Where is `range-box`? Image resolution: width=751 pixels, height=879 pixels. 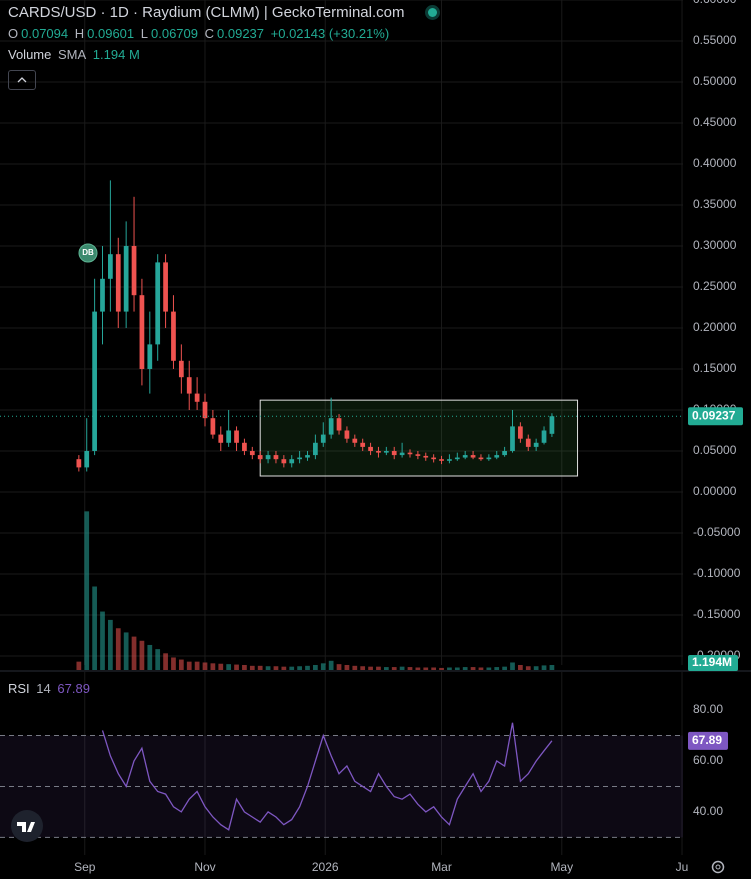 range-box is located at coordinates (419, 438).